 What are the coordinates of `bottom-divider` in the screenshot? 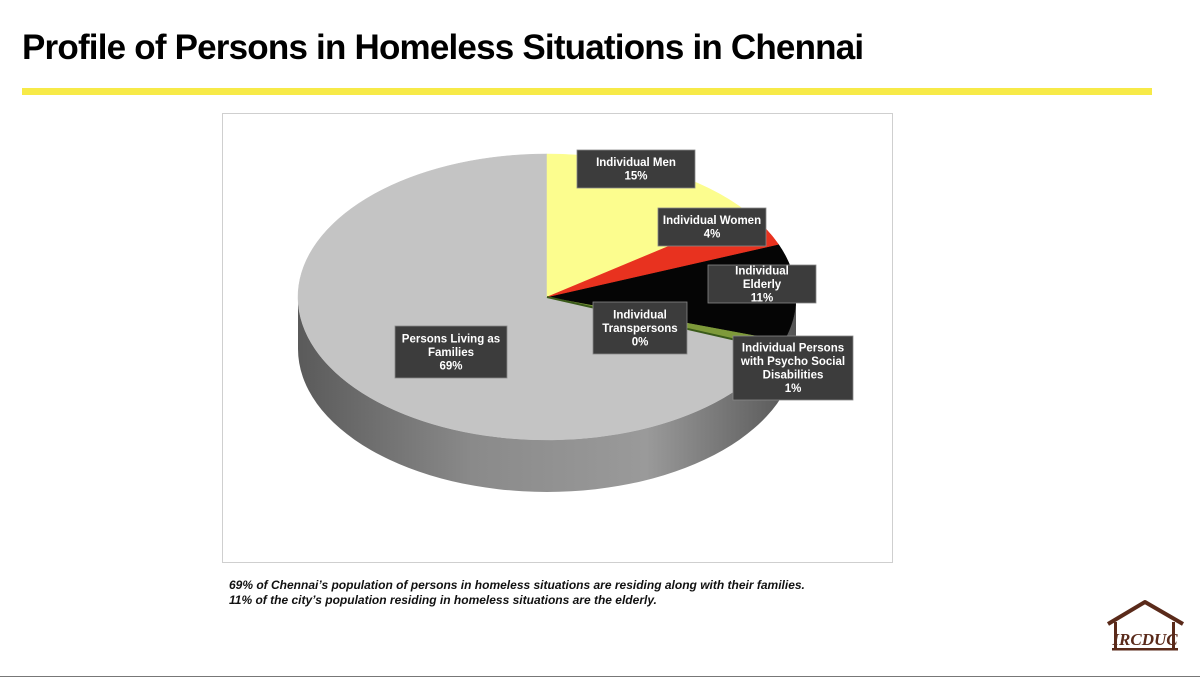 It's located at (600, 676).